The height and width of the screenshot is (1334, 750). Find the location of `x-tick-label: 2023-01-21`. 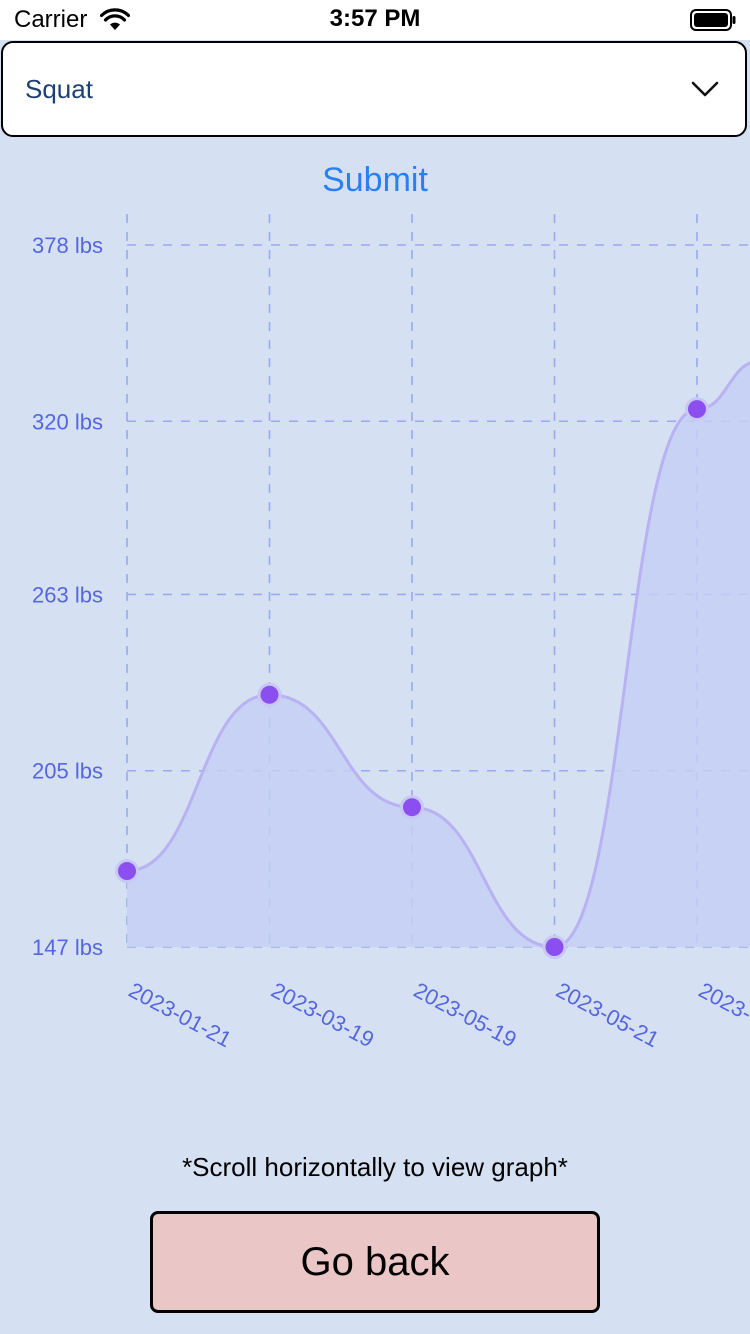

x-tick-label: 2023-01-21 is located at coordinates (180, 1014).